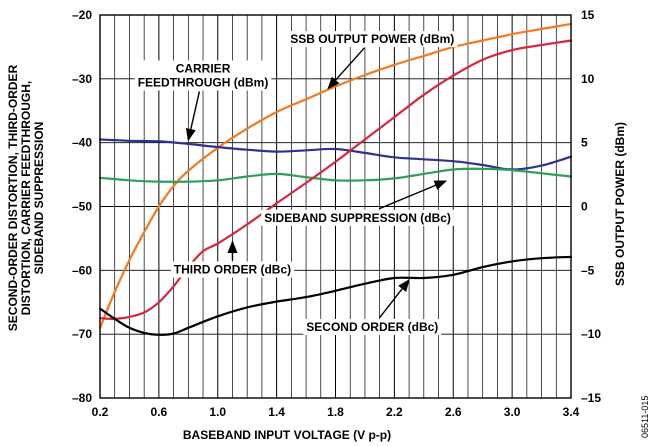 The image size is (654, 446). Describe the element at coordinates (276, 412) in the screenshot. I see `x-tick-label: 1.4` at that location.